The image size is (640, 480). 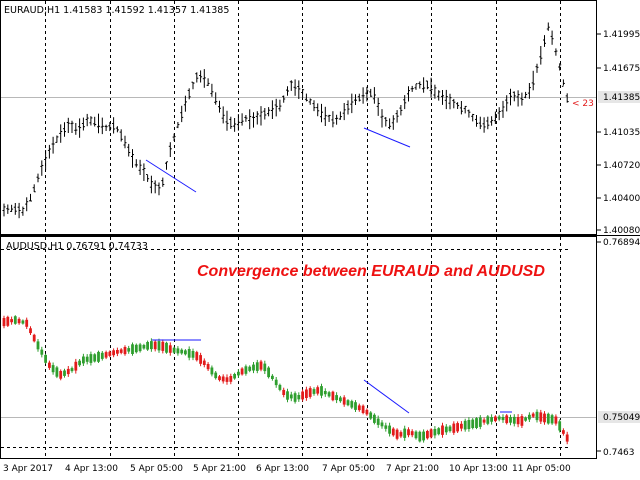 What do you see at coordinates (621, 69) in the screenshot?
I see `main-axis-label: 1.41675` at bounding box center [621, 69].